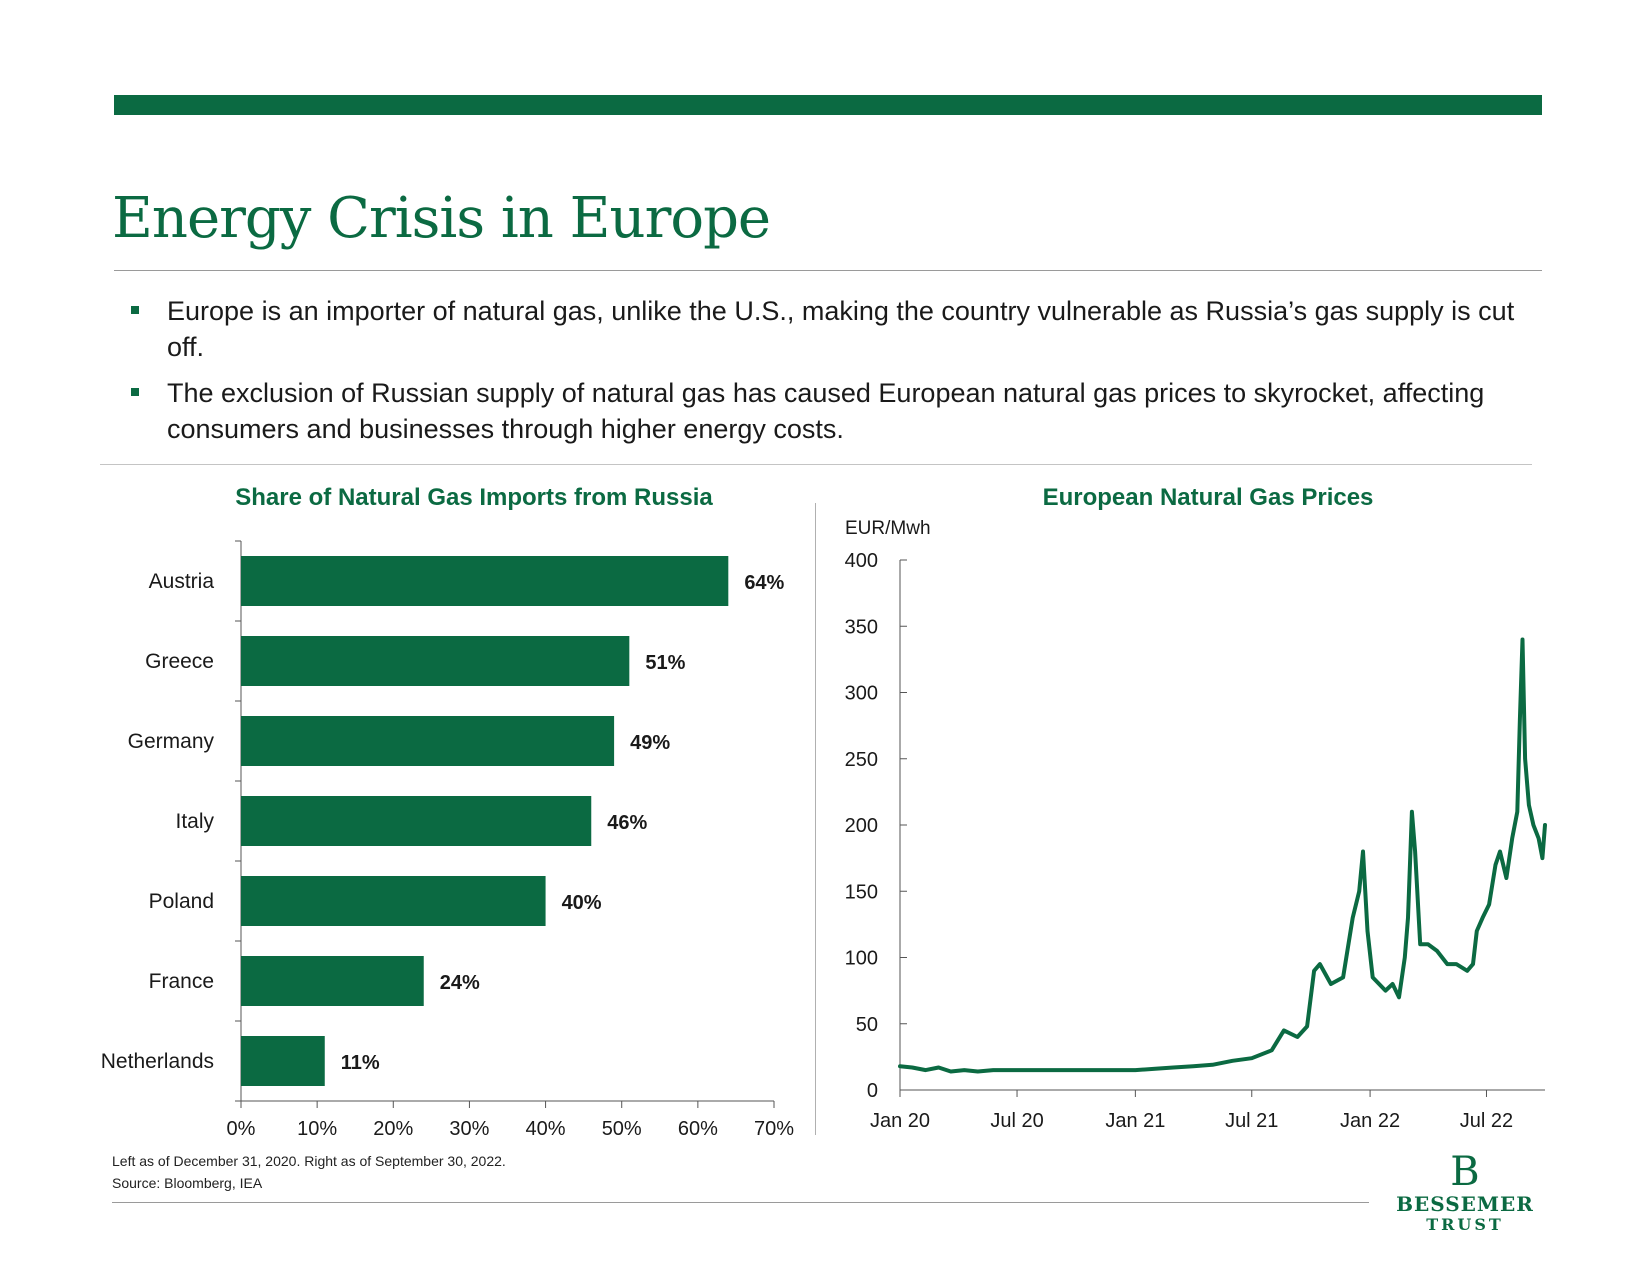 The image size is (1650, 1275). I want to click on bar-data-label: 51%, so click(665, 663).